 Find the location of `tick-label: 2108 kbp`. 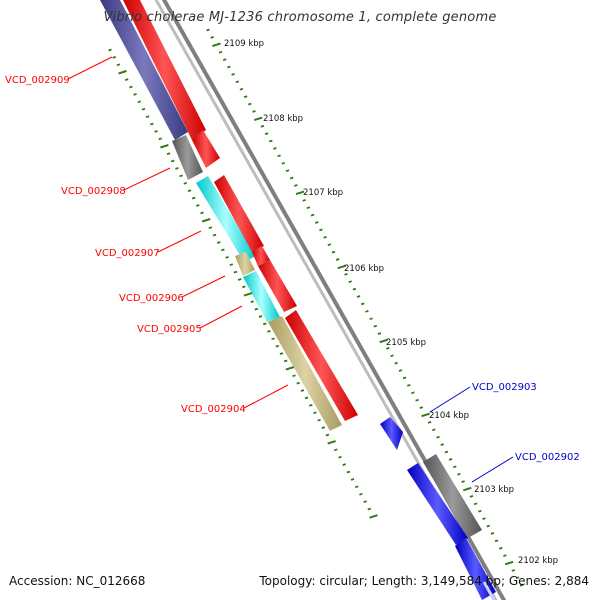

tick-label: 2108 kbp is located at coordinates (283, 119).